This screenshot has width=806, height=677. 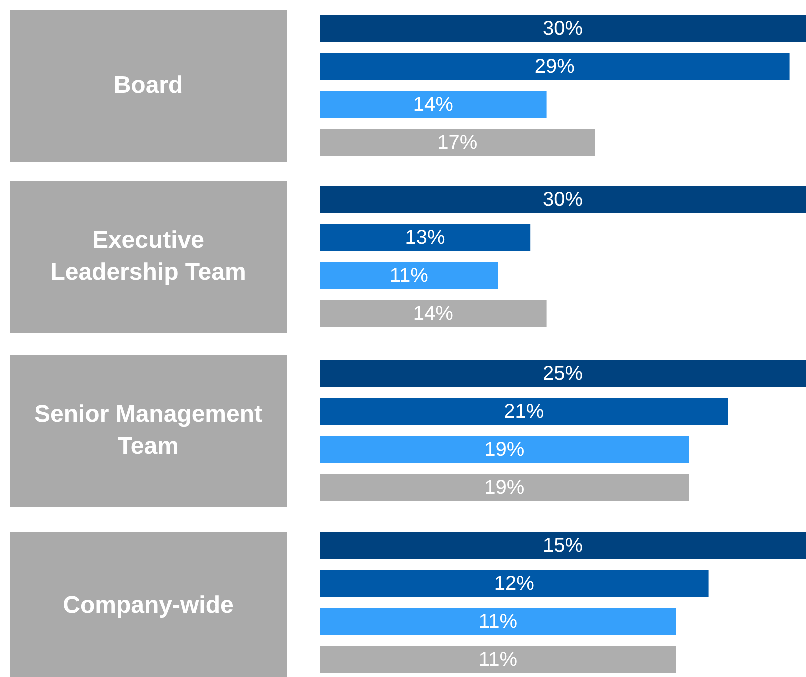 What do you see at coordinates (514, 584) in the screenshot?
I see `data-label: 12%` at bounding box center [514, 584].